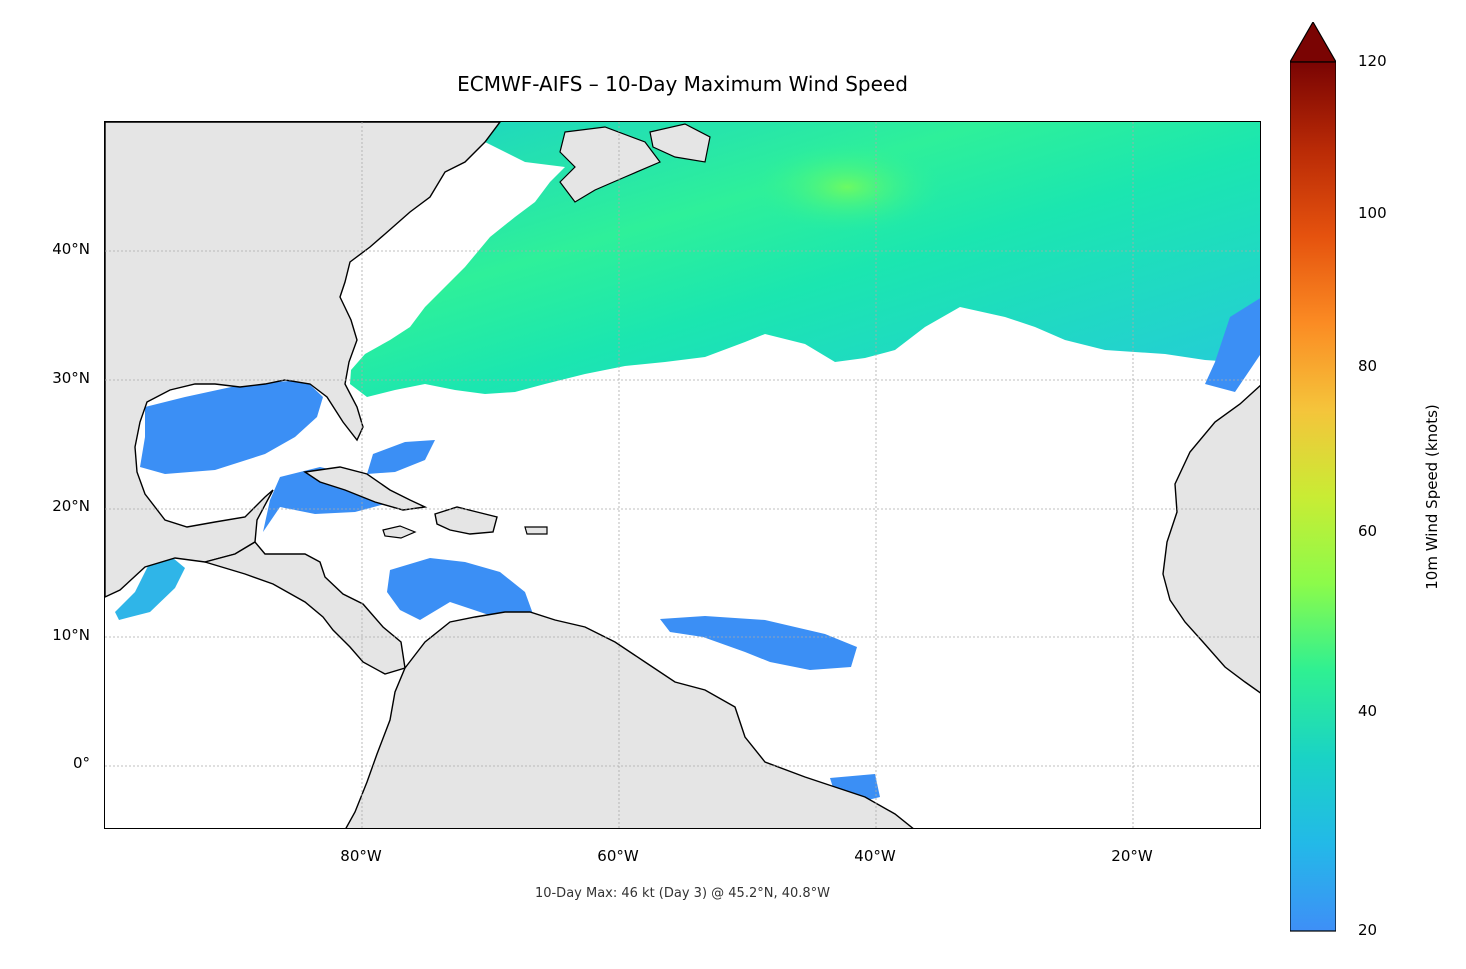 This screenshot has height=969, width=1466. Describe the element at coordinates (303, 360) in the screenshot. I see `north-america-land` at that location.